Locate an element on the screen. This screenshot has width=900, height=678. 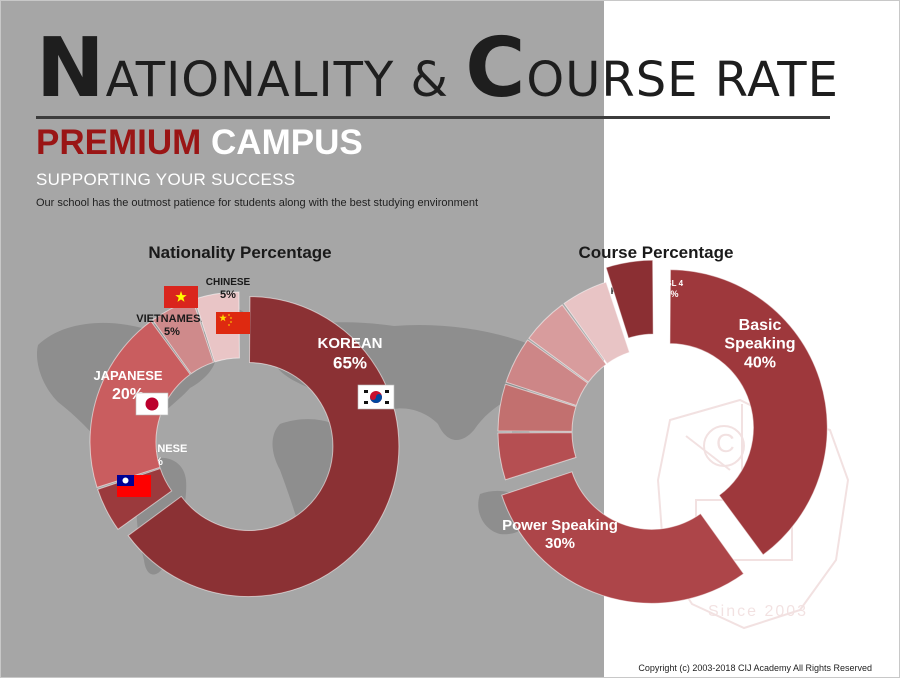
course-slice-intensive-power-native is located at coordinates (567, 343).